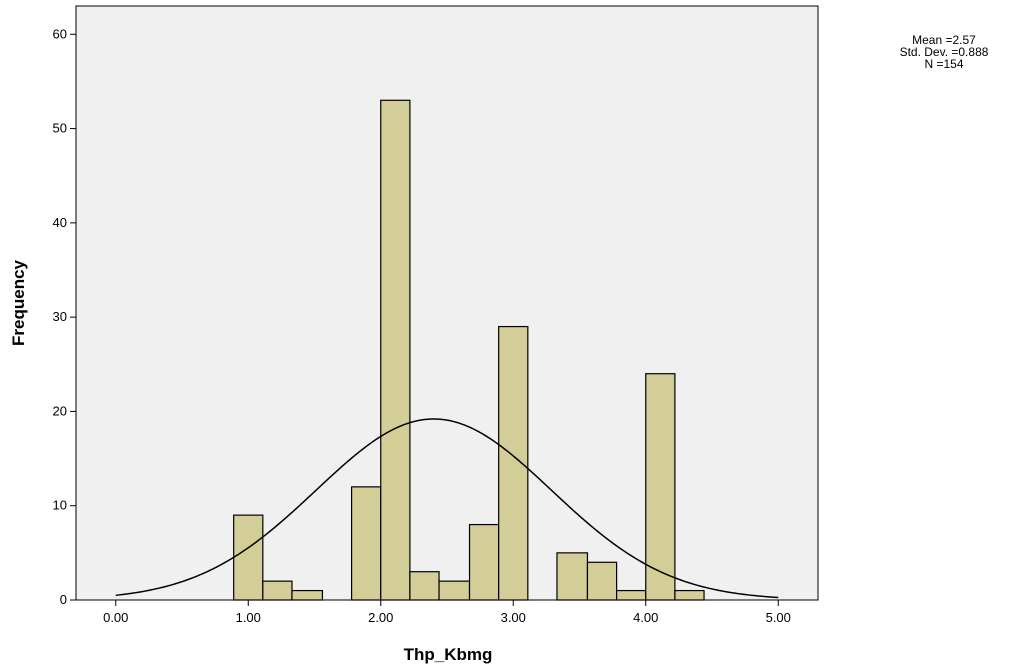 The width and height of the screenshot is (1030, 671). Describe the element at coordinates (944, 64) in the screenshot. I see `n-stat: N =154` at that location.